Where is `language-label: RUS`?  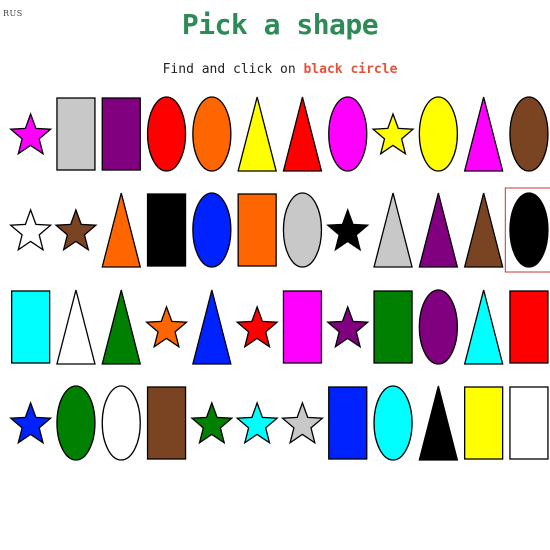 language-label: RUS is located at coordinates (13, 13).